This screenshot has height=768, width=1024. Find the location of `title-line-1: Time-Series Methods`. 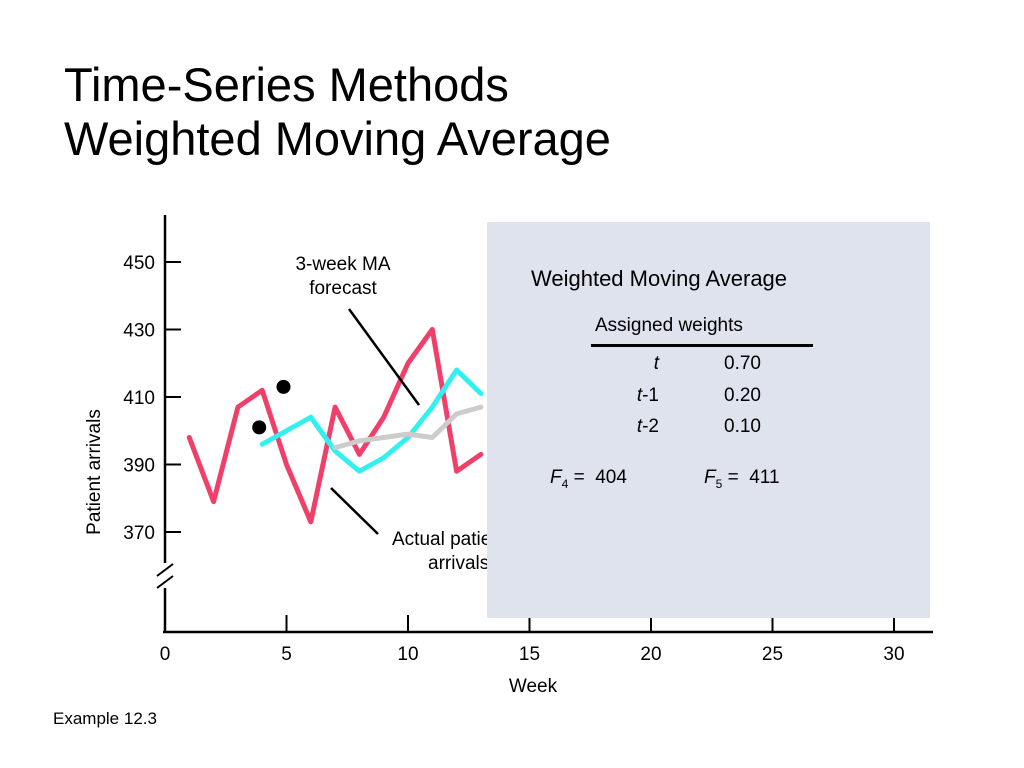

title-line-1: Time-Series Methods is located at coordinates (286, 84).